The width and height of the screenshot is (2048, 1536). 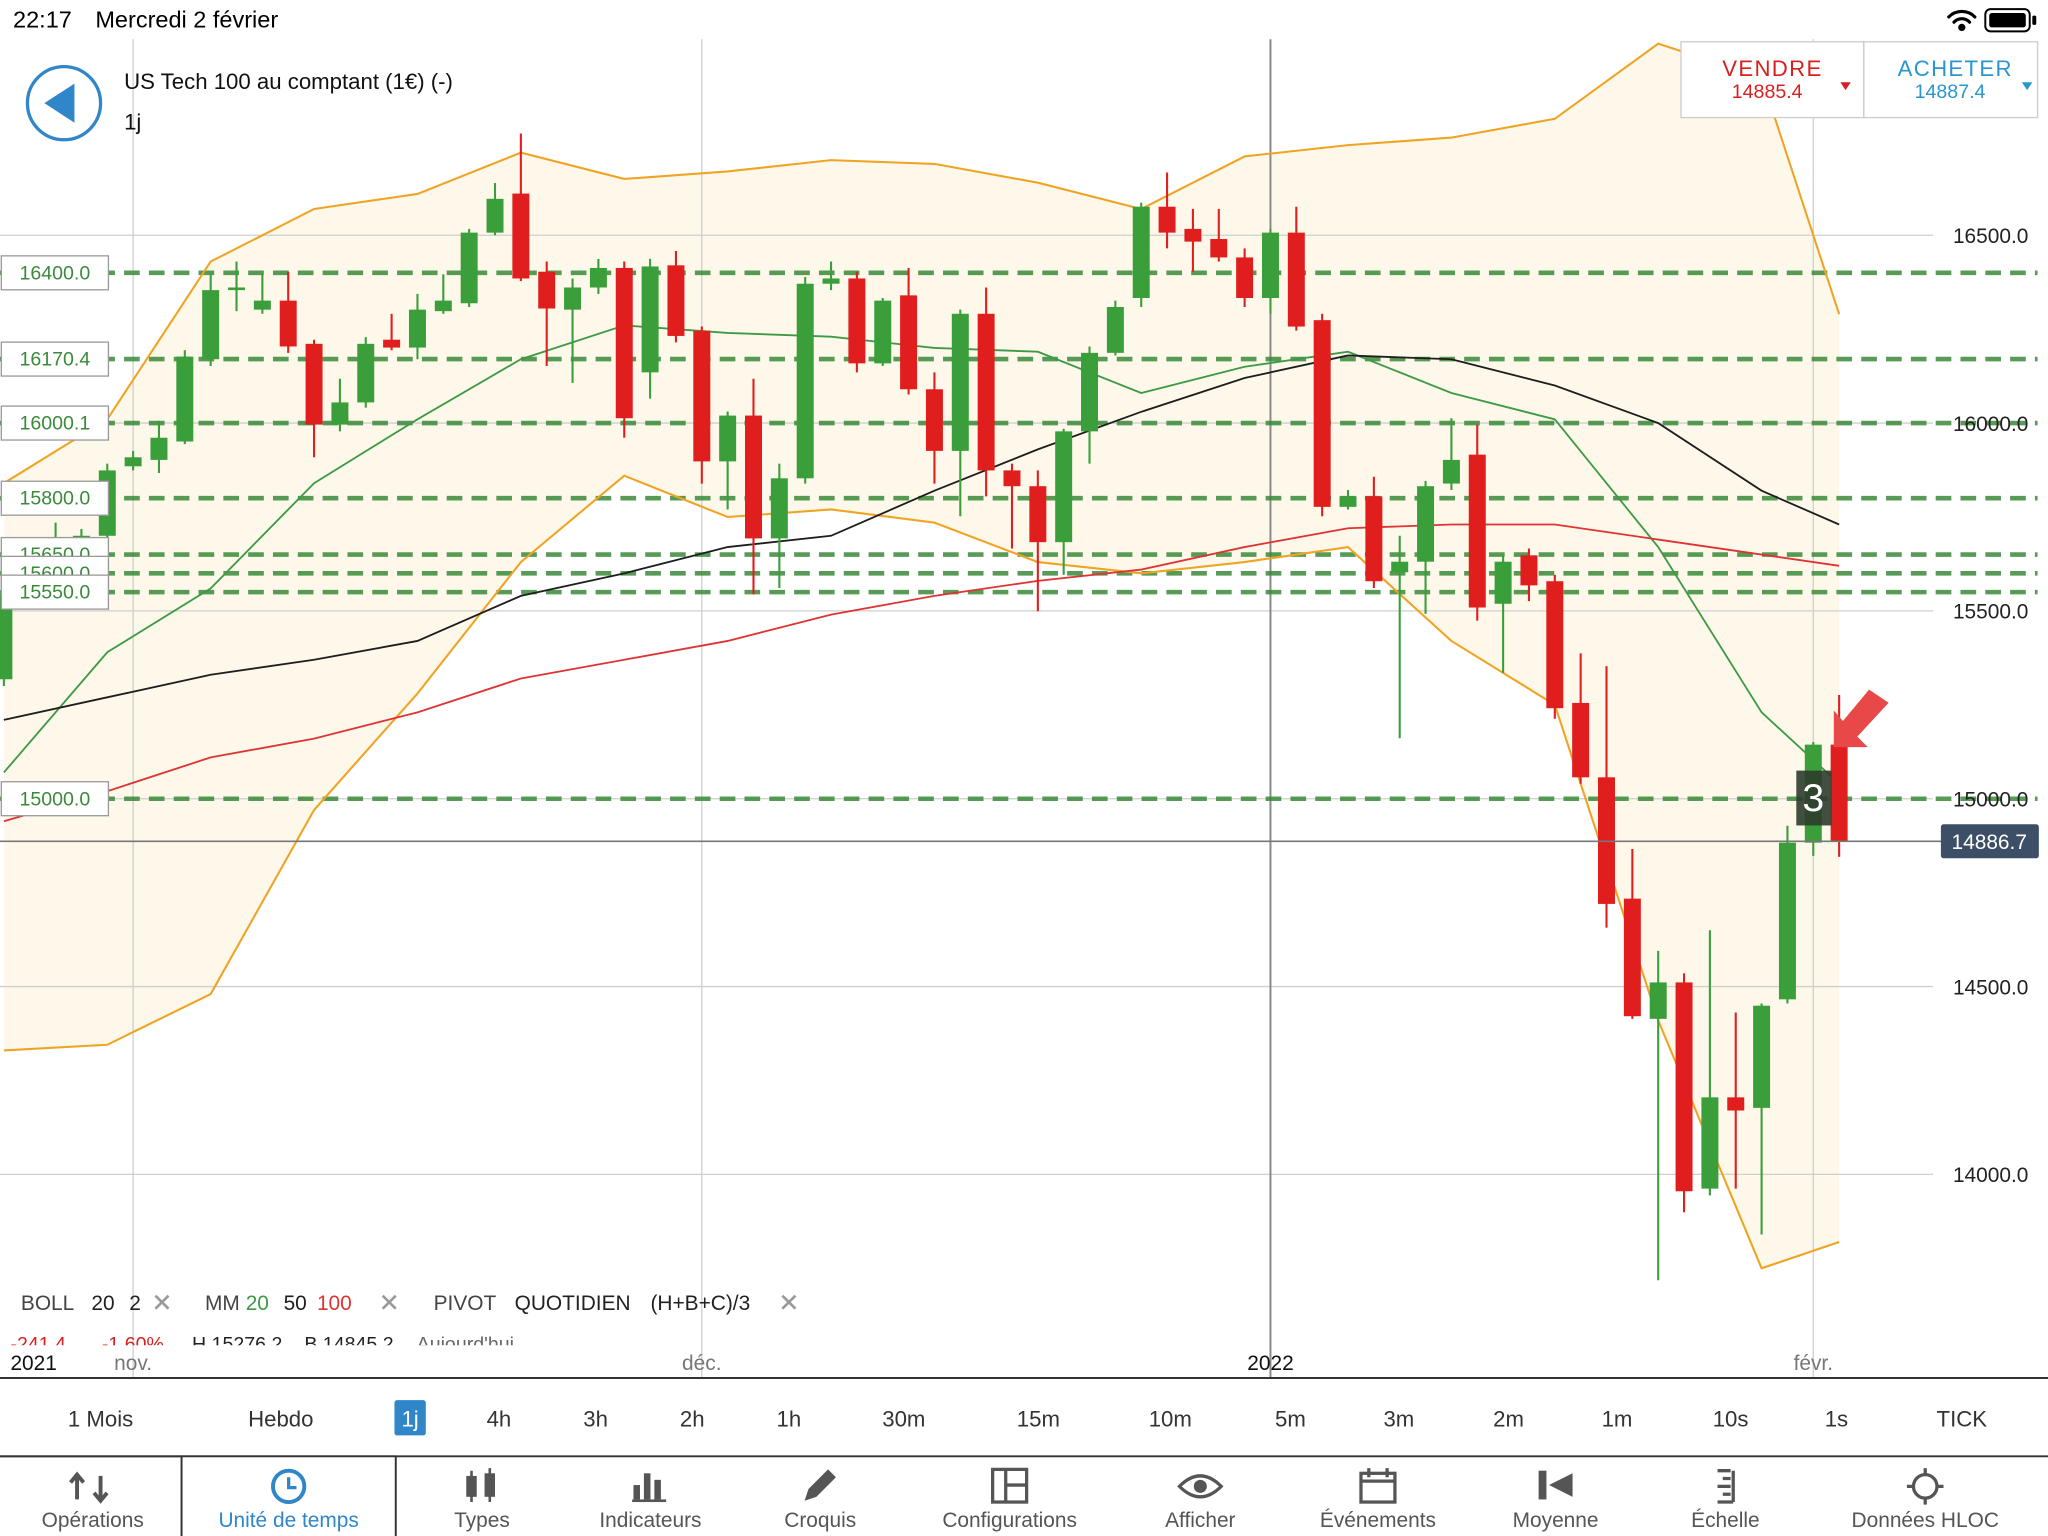 I want to click on timeframe-option: 10m, so click(x=1170, y=1418).